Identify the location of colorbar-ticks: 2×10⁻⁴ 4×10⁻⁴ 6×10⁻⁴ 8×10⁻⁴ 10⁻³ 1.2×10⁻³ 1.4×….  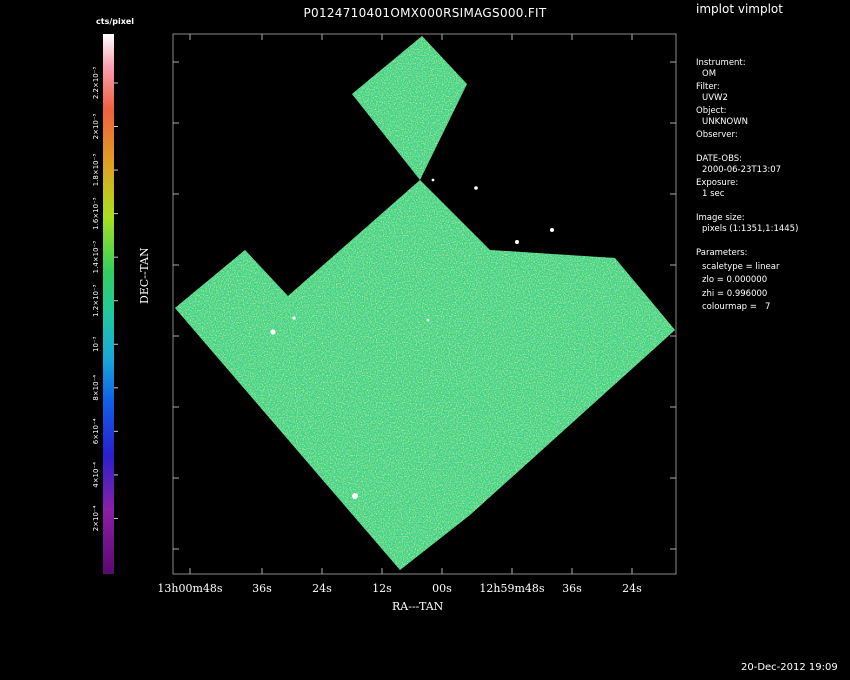
(105, 299).